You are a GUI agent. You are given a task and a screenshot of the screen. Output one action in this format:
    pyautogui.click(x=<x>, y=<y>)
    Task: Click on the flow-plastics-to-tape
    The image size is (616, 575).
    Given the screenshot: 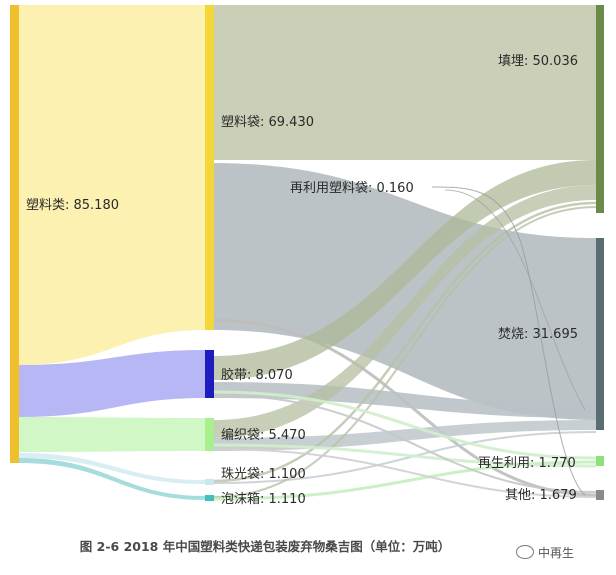 What is the action you would take?
    pyautogui.click(x=112, y=383)
    